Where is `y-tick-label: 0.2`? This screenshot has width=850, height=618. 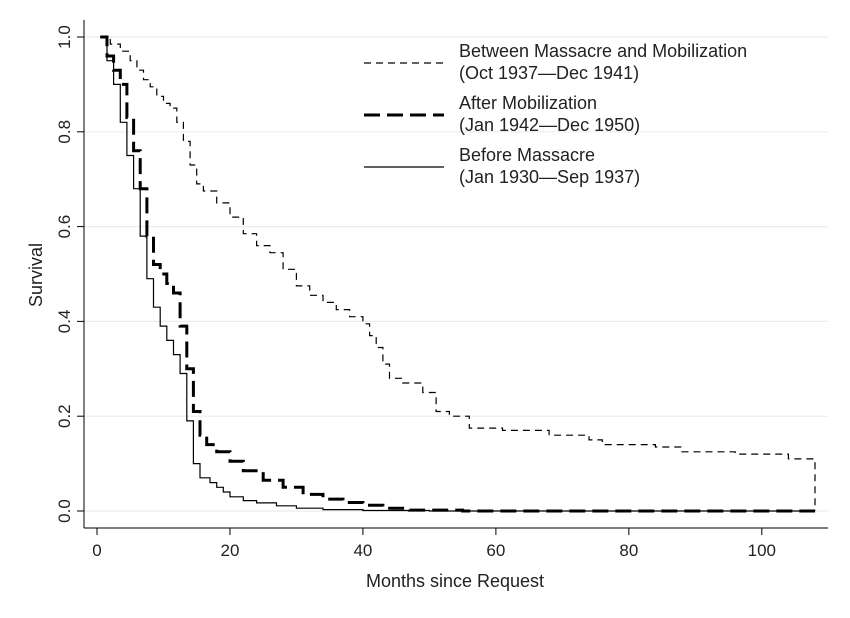 y-tick-label: 0.2 is located at coordinates (64, 416).